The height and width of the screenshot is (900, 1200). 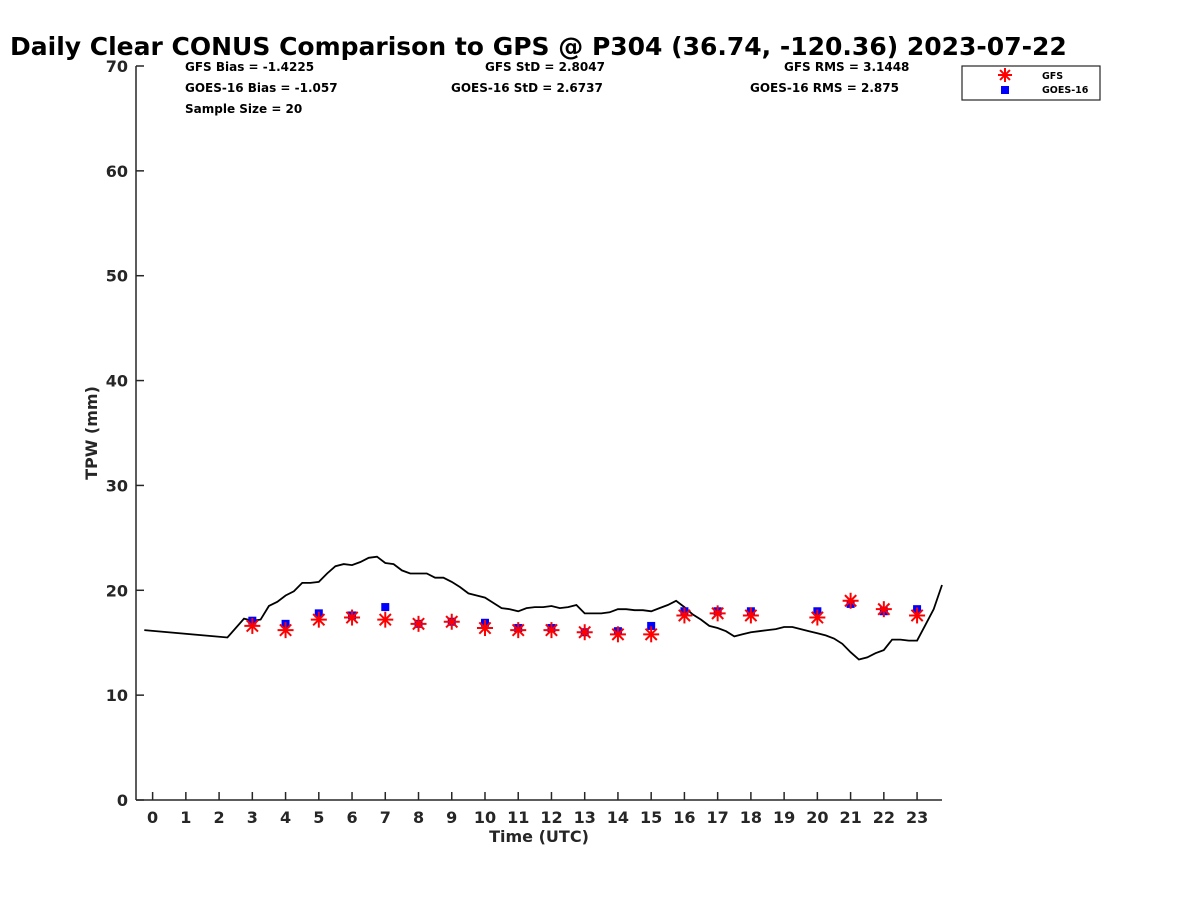 I want to click on y-tick-label: 70, so click(x=117, y=66).